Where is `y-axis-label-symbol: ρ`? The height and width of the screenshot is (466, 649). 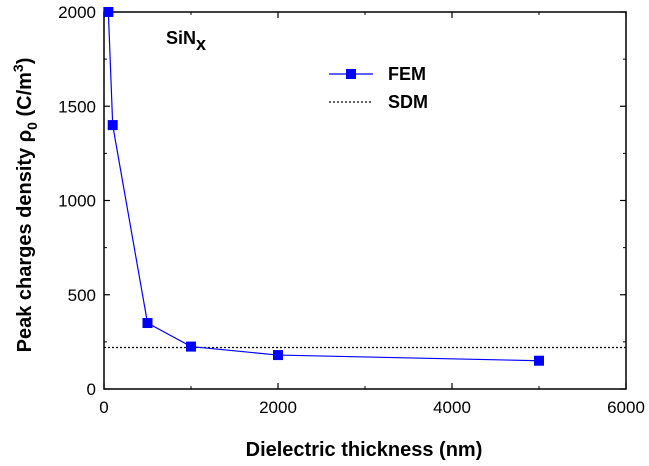 y-axis-label-symbol: ρ is located at coordinates (25, 136).